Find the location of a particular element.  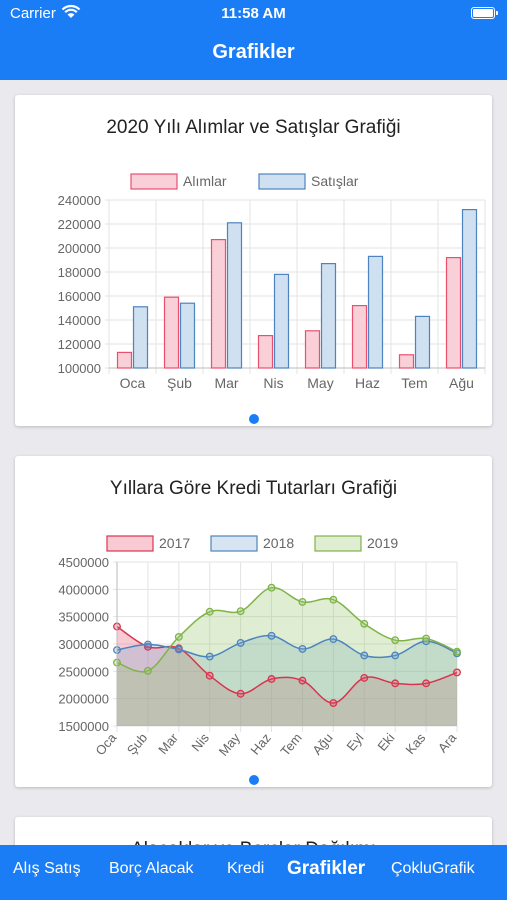

y-tick-label: 140000 is located at coordinates (79, 320).